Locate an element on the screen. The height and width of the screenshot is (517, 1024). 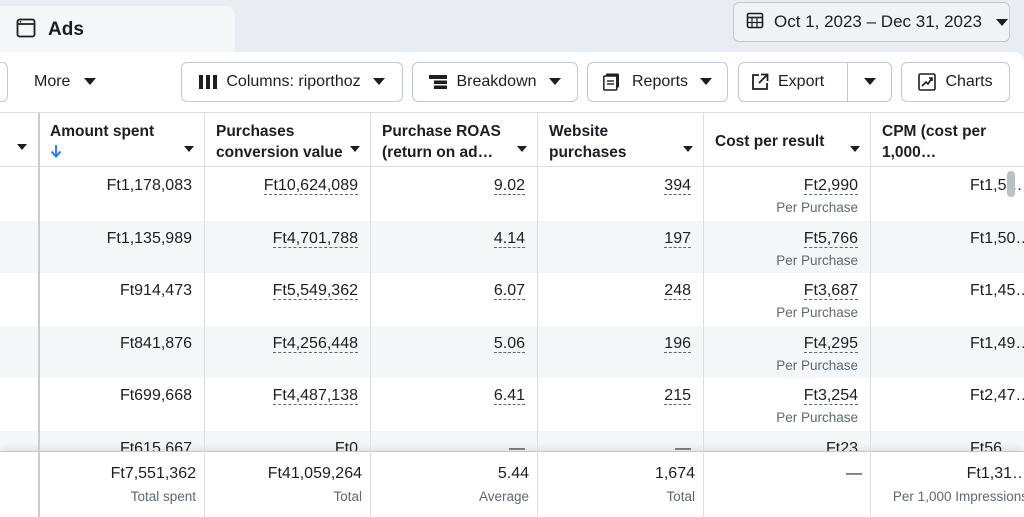
cell-cost-per-result: Ft5,766 Per Purchase is located at coordinates (817, 248).